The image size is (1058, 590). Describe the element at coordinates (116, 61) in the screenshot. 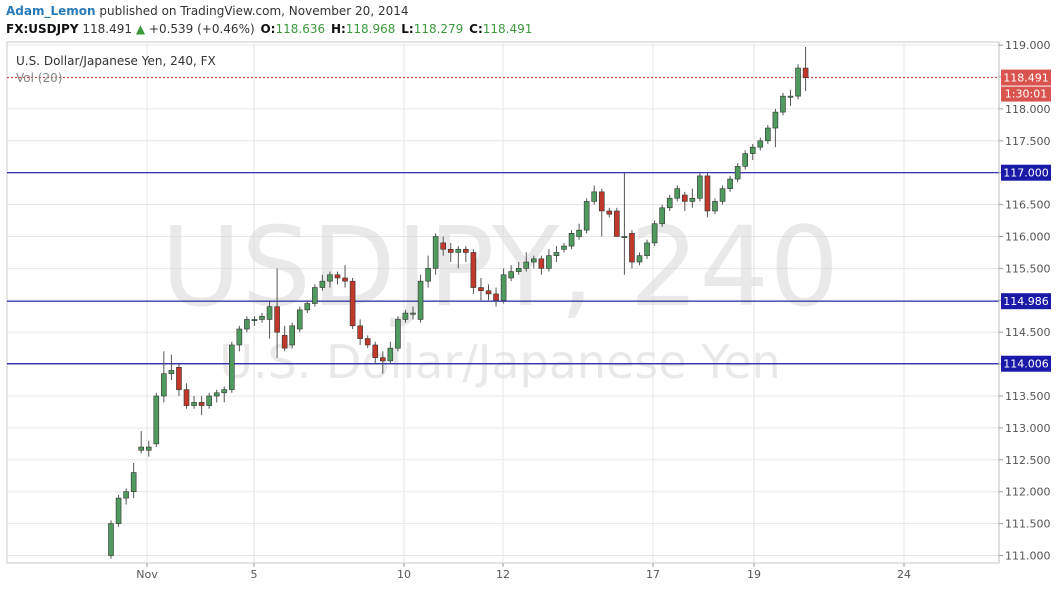

I see `chart-title: U.S. Dollar/Japanese Yen, 240, FX` at that location.